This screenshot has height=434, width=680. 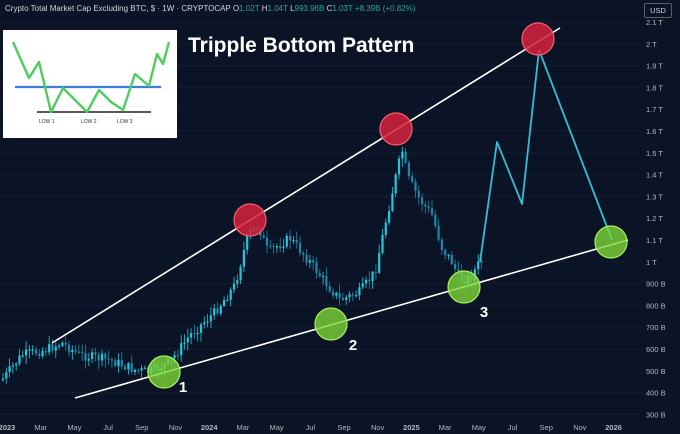 I want to click on x-tick-label: Sep, so click(x=546, y=427).